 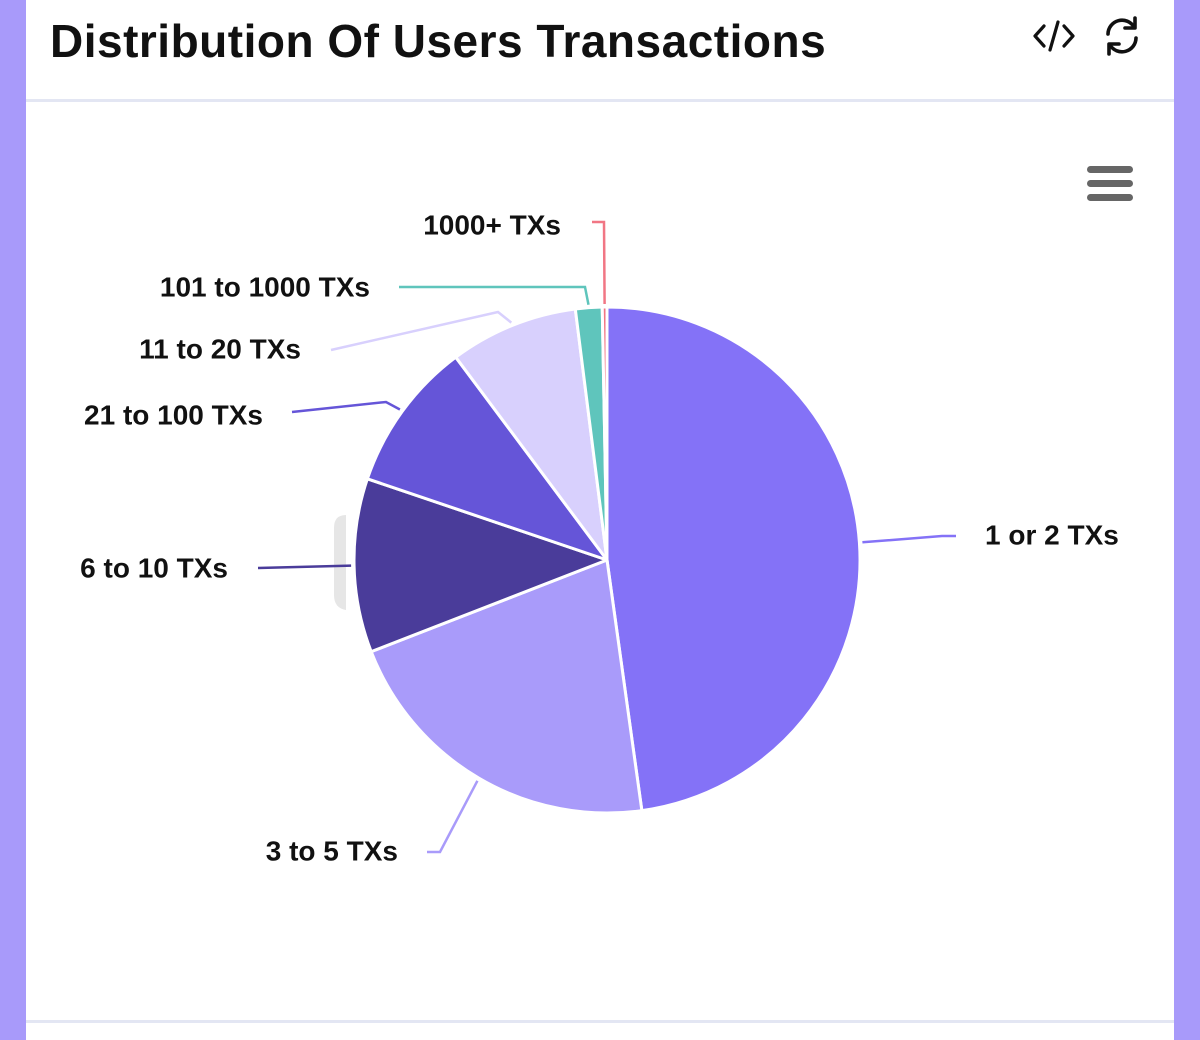 I want to click on slice-label-101-to-1000-txs: 101 to 1000 TXs, so click(x=265, y=286).